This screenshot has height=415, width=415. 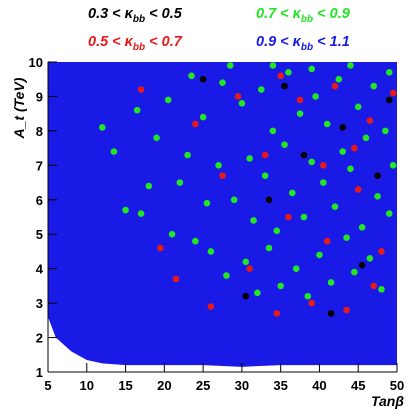 I want to click on x-tick-label-0: 5, so click(x=47, y=385).